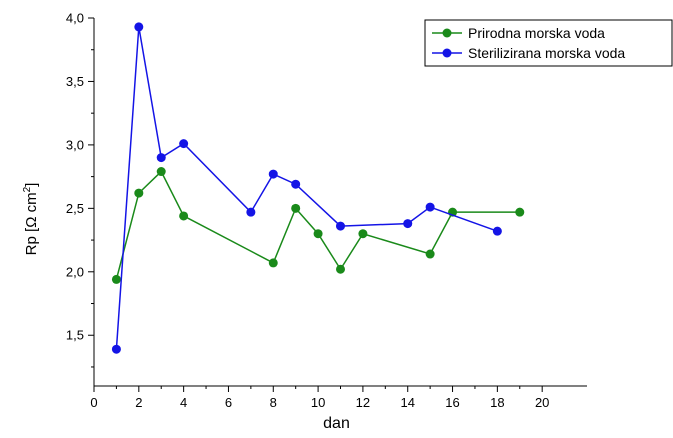 The image size is (673, 438). What do you see at coordinates (75, 18) in the screenshot?
I see `y-tick-label: 4,0` at bounding box center [75, 18].